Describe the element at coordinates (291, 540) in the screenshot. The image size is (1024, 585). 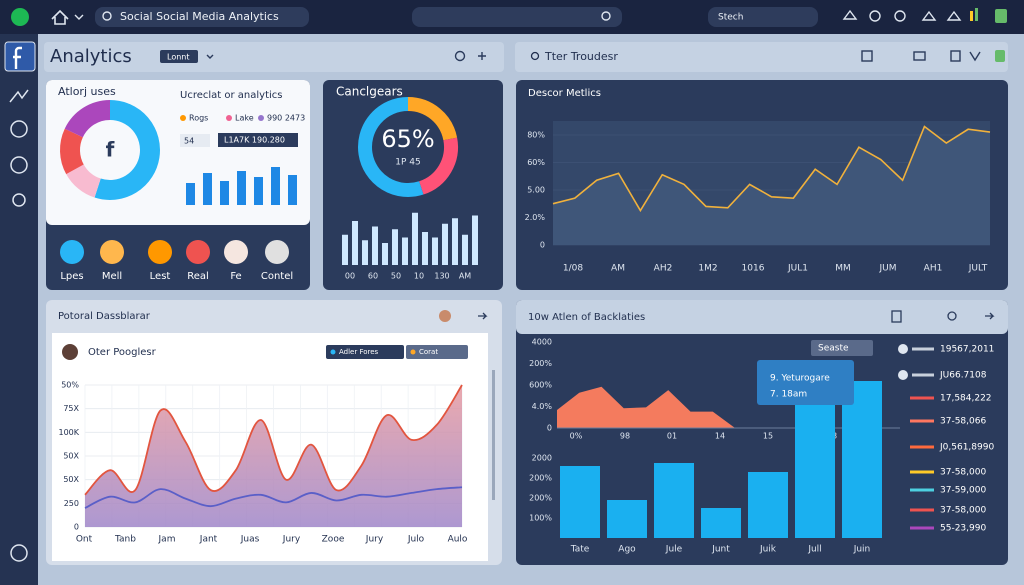
I see `x-tick-label: Jury` at that location.